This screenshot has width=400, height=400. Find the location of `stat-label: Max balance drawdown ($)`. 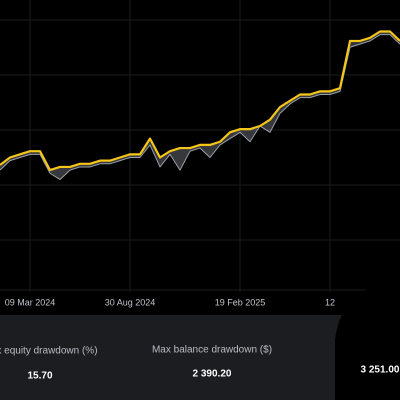

stat-label: Max balance drawdown ($) is located at coordinates (212, 350).